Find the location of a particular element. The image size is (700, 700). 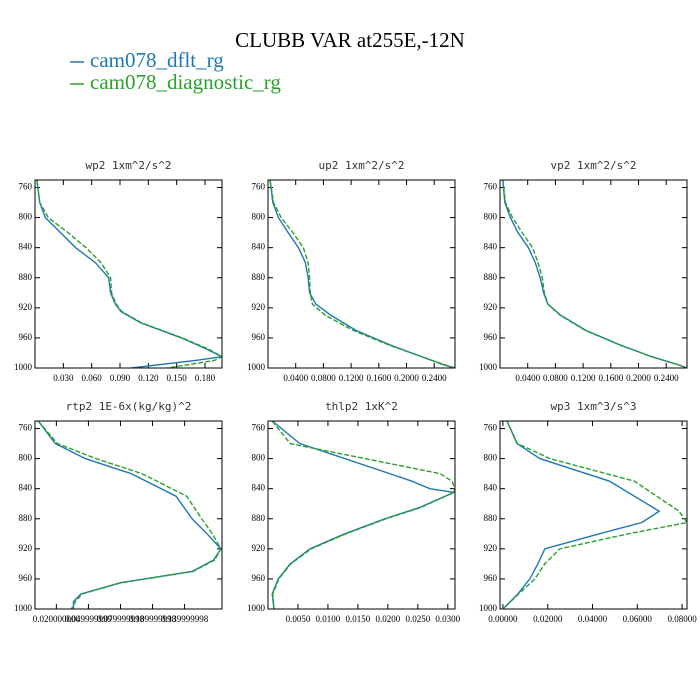

x-tick-label: 0.0050 is located at coordinates (298, 619).